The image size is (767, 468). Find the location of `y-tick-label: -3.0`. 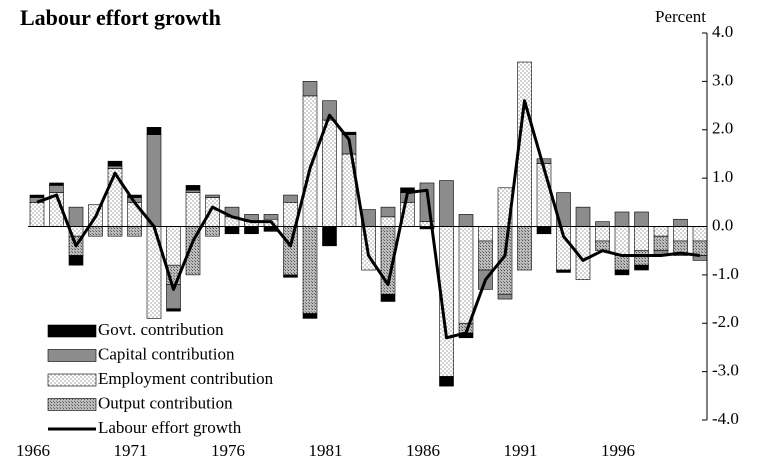

y-tick-label: -3.0 is located at coordinates (725, 370).